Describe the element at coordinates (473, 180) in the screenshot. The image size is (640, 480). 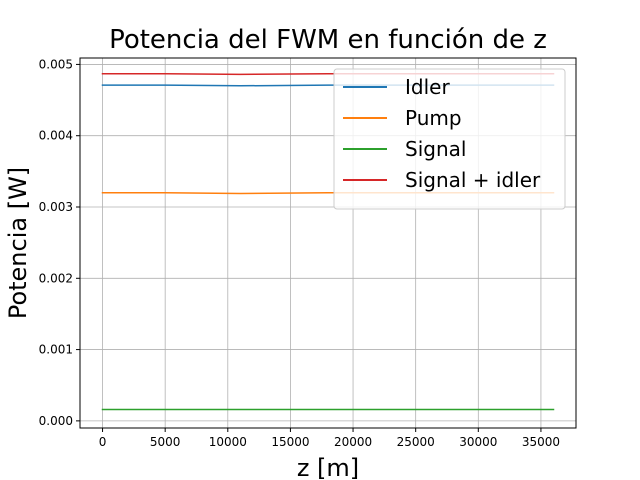
I see `legend-label-signal-idler: Signal + idler` at that location.